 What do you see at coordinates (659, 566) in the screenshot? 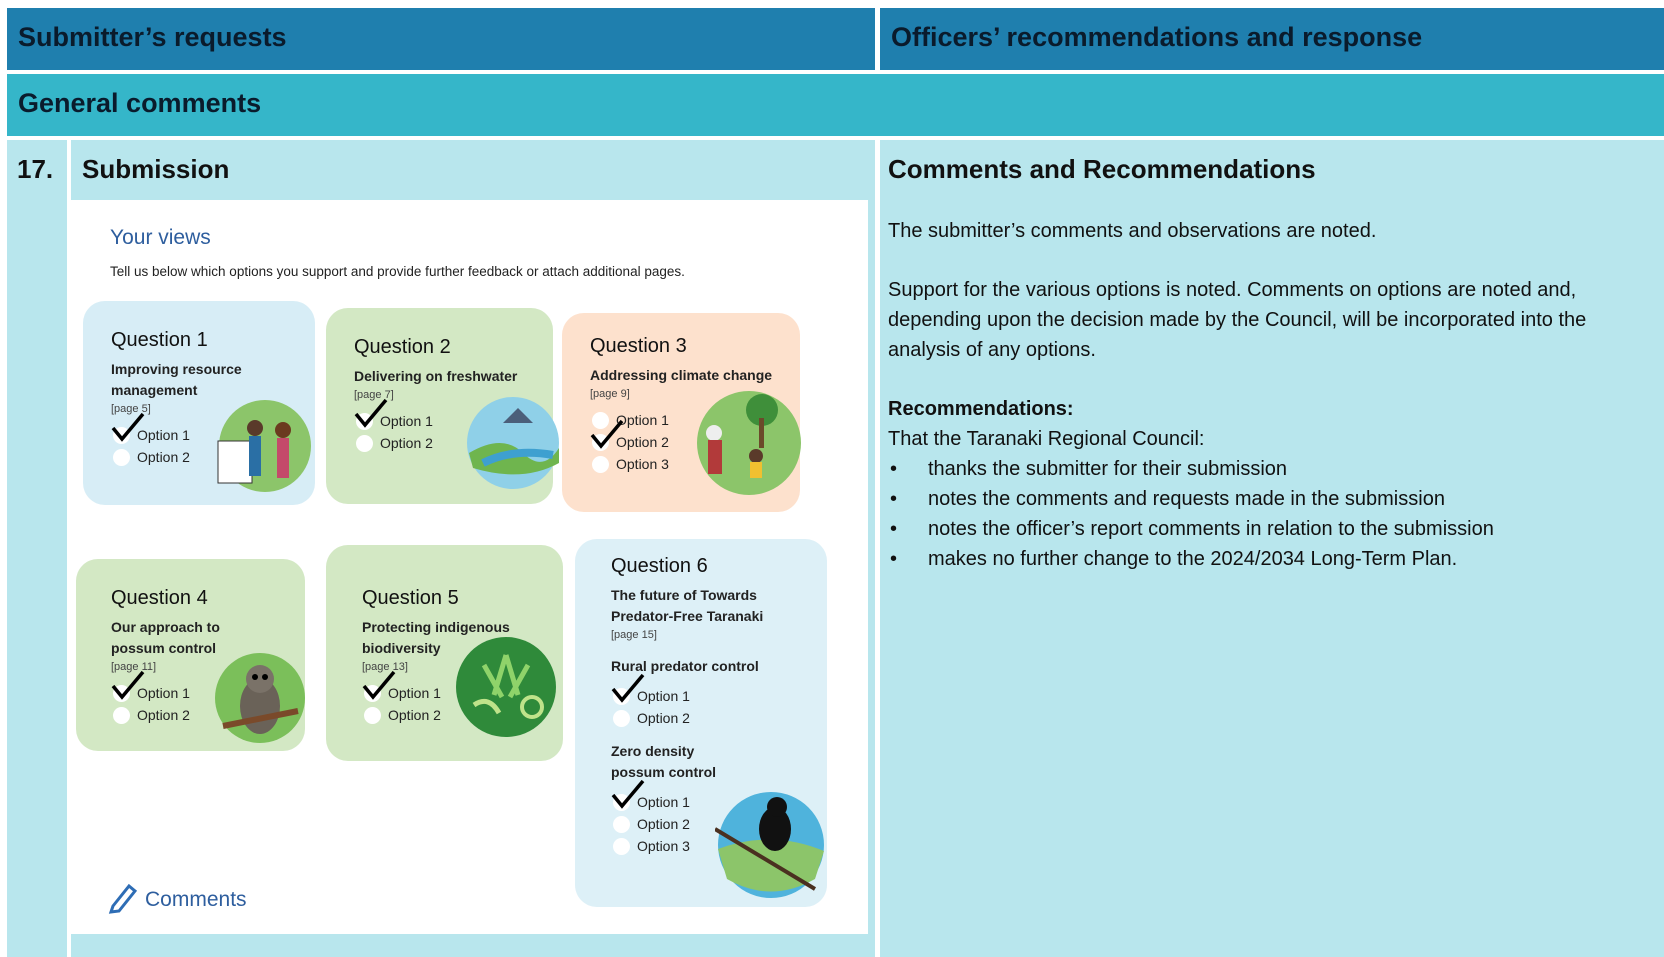
I see `question-title: Question 6` at bounding box center [659, 566].